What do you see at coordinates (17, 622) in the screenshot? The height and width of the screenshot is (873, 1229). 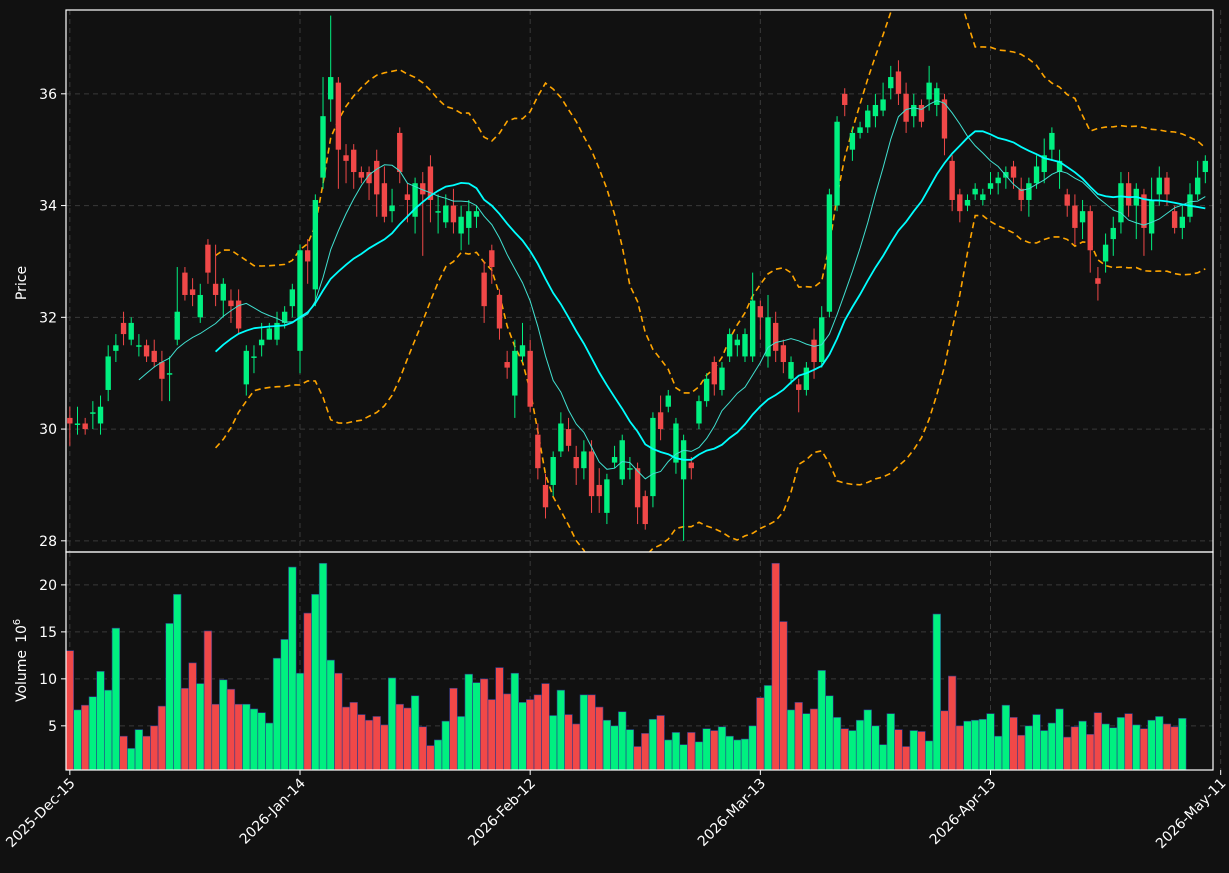 I see `volume-axis-exponent-power: 6` at bounding box center [17, 622].